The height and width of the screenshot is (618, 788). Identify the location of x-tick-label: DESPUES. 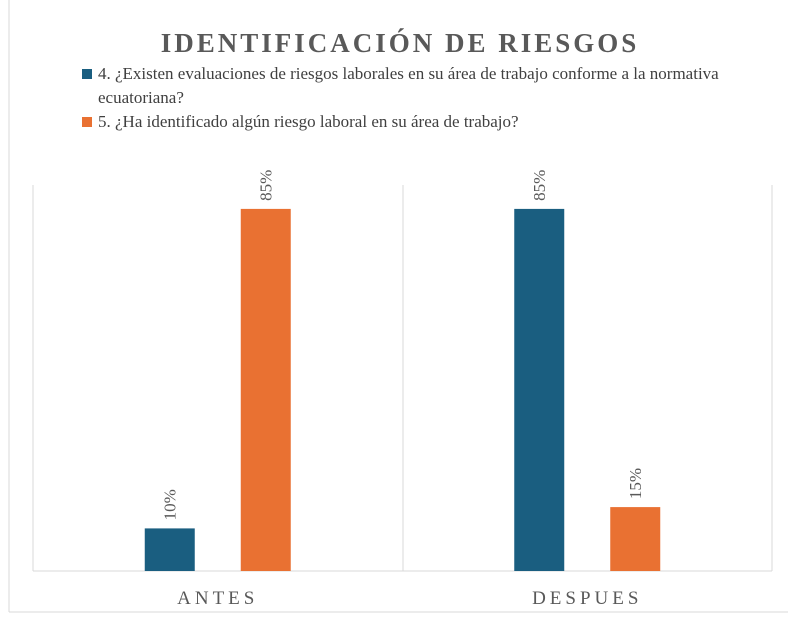
(587, 598).